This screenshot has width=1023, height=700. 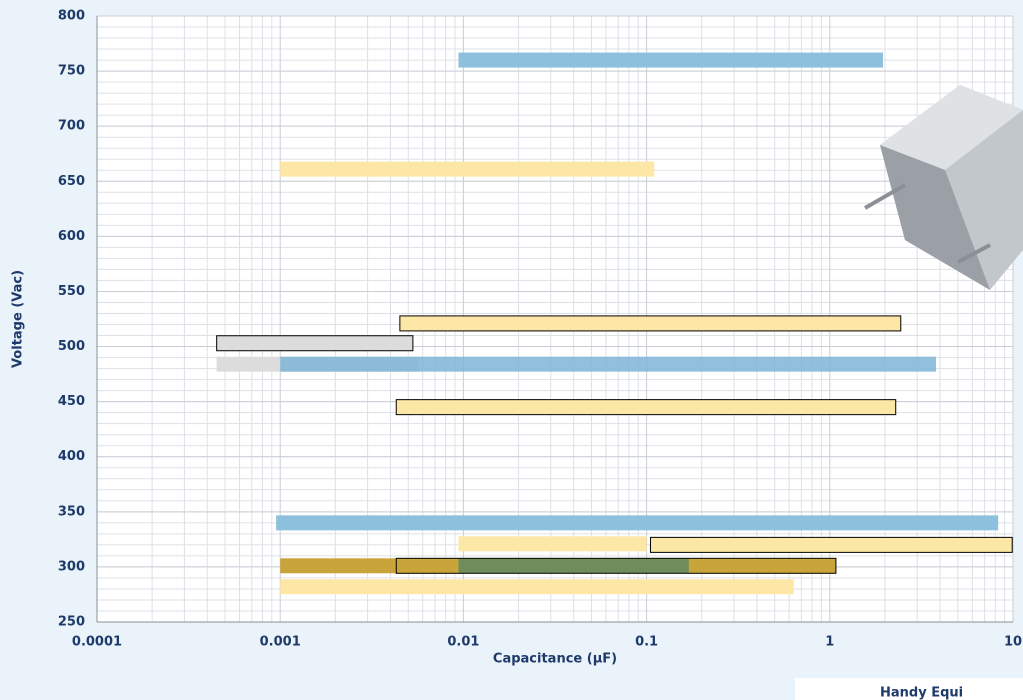 What do you see at coordinates (71, 126) in the screenshot?
I see `y-tick-label: 700` at bounding box center [71, 126].